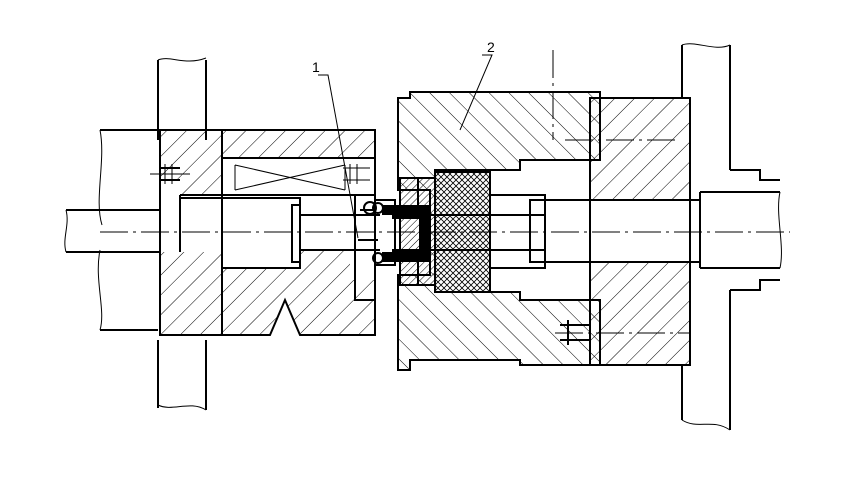  I want to click on callout-1-leader, so click(338, 156).